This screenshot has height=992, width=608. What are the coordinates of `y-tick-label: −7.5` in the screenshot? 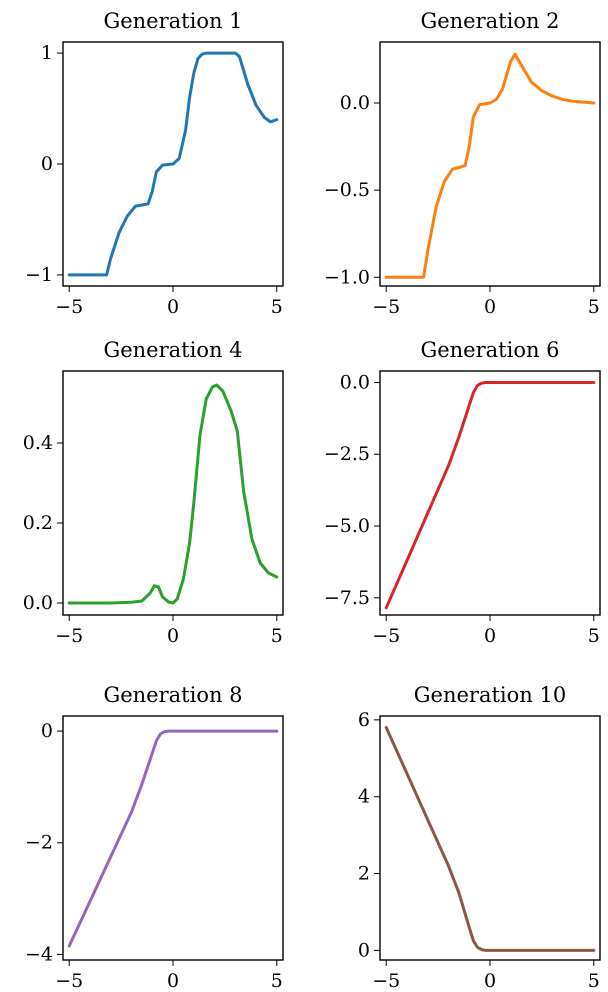 It's located at (347, 598).